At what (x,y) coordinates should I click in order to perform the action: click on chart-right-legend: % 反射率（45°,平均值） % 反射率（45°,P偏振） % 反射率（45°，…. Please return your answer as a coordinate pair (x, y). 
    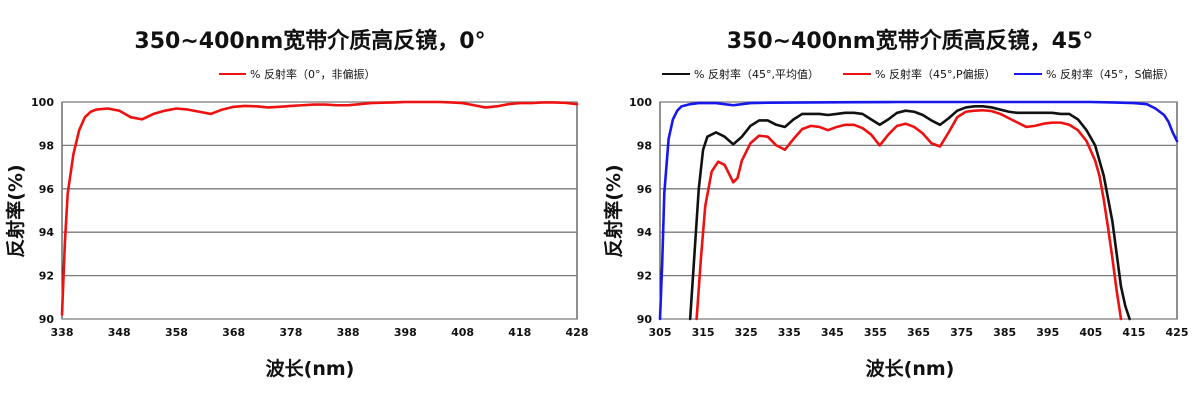
    Looking at the image, I should click on (918, 74).